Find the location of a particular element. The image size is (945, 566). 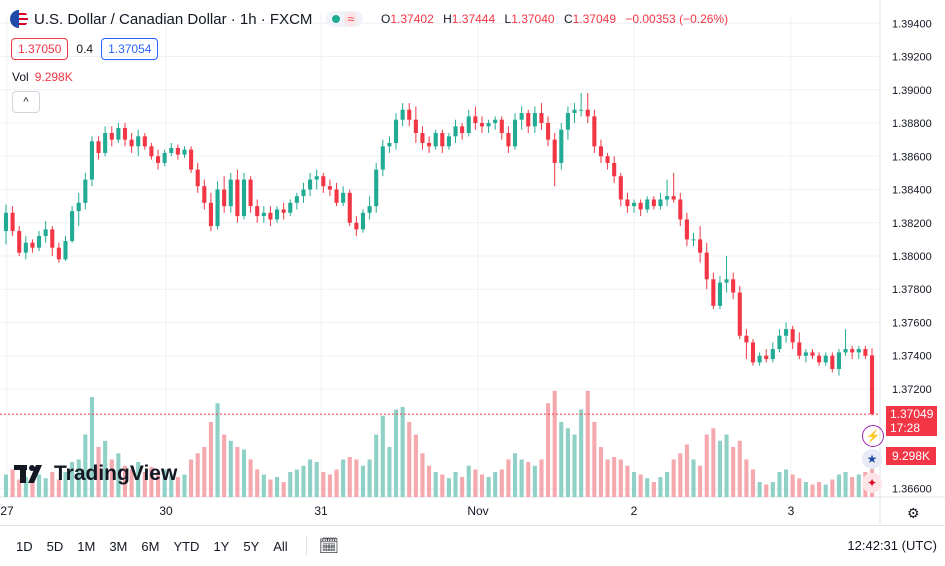

y-tick-label: 1.37200 is located at coordinates (912, 390).